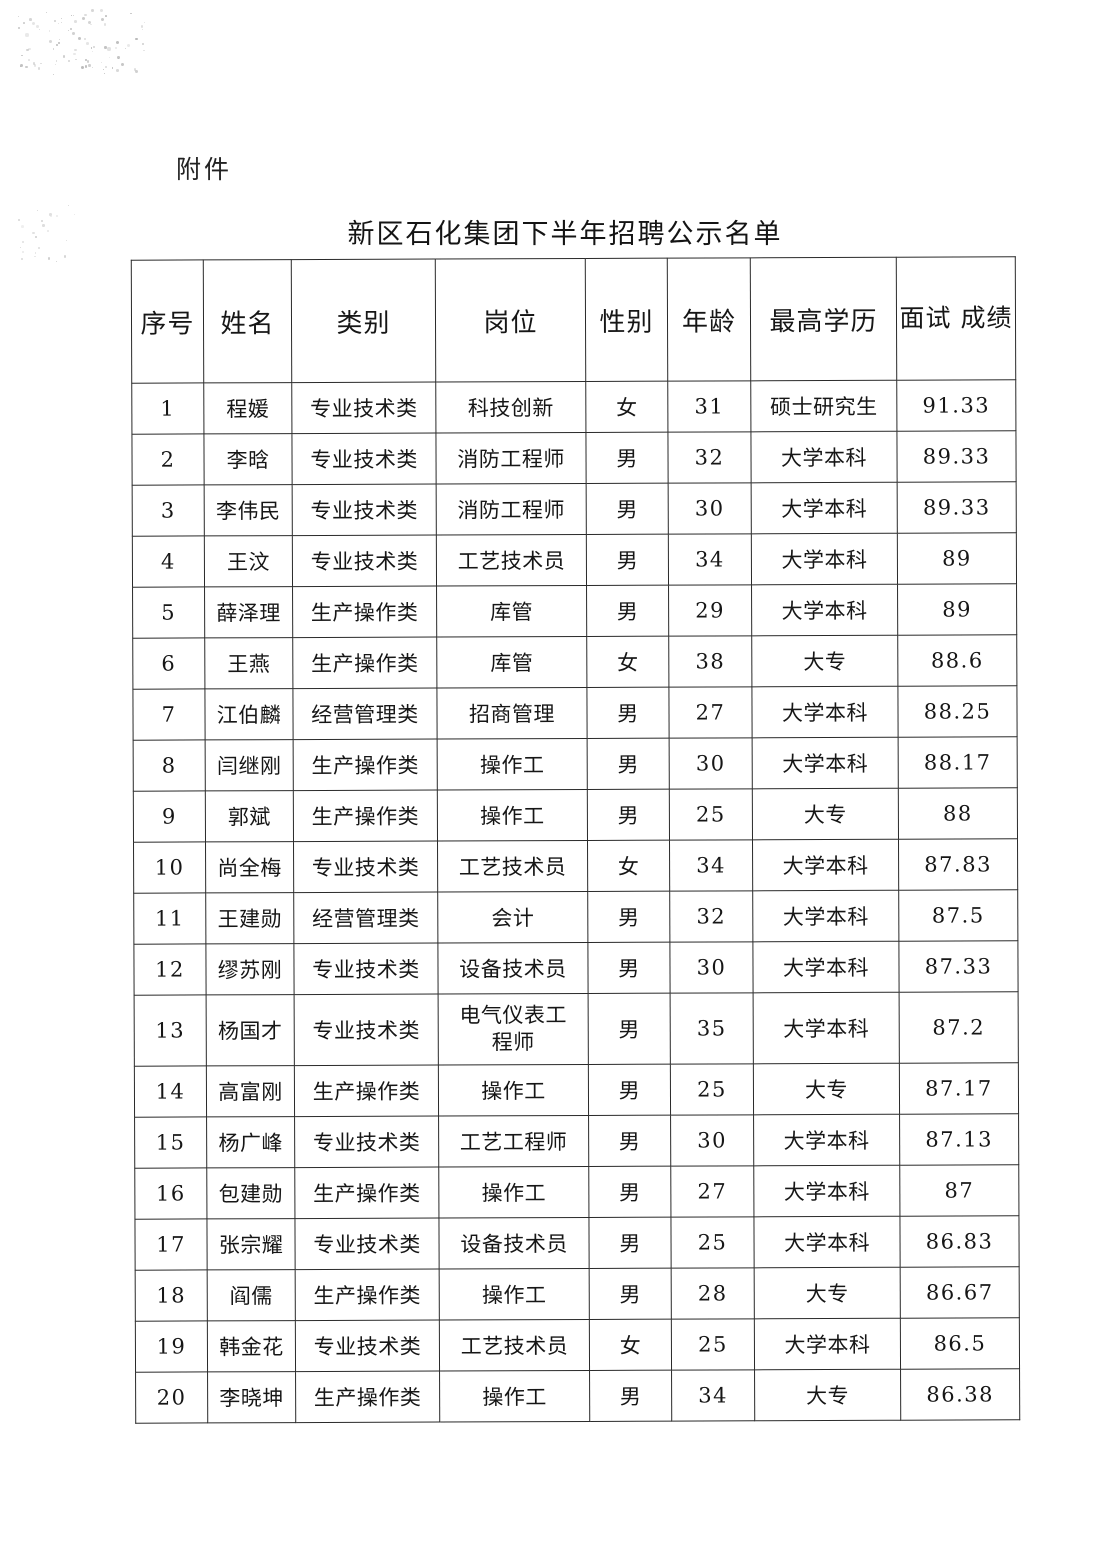  What do you see at coordinates (576, 968) in the screenshot?
I see `table-row: 12 缪苏刚 专业技术类 设备技术员男 30 大学本科 87.33` at bounding box center [576, 968].